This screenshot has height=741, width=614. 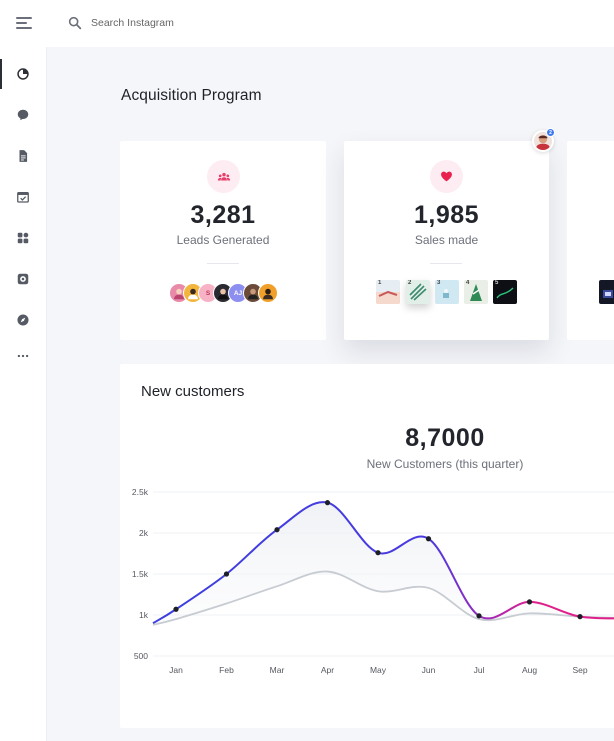 I want to click on chart-title: New customers, so click(x=193, y=391).